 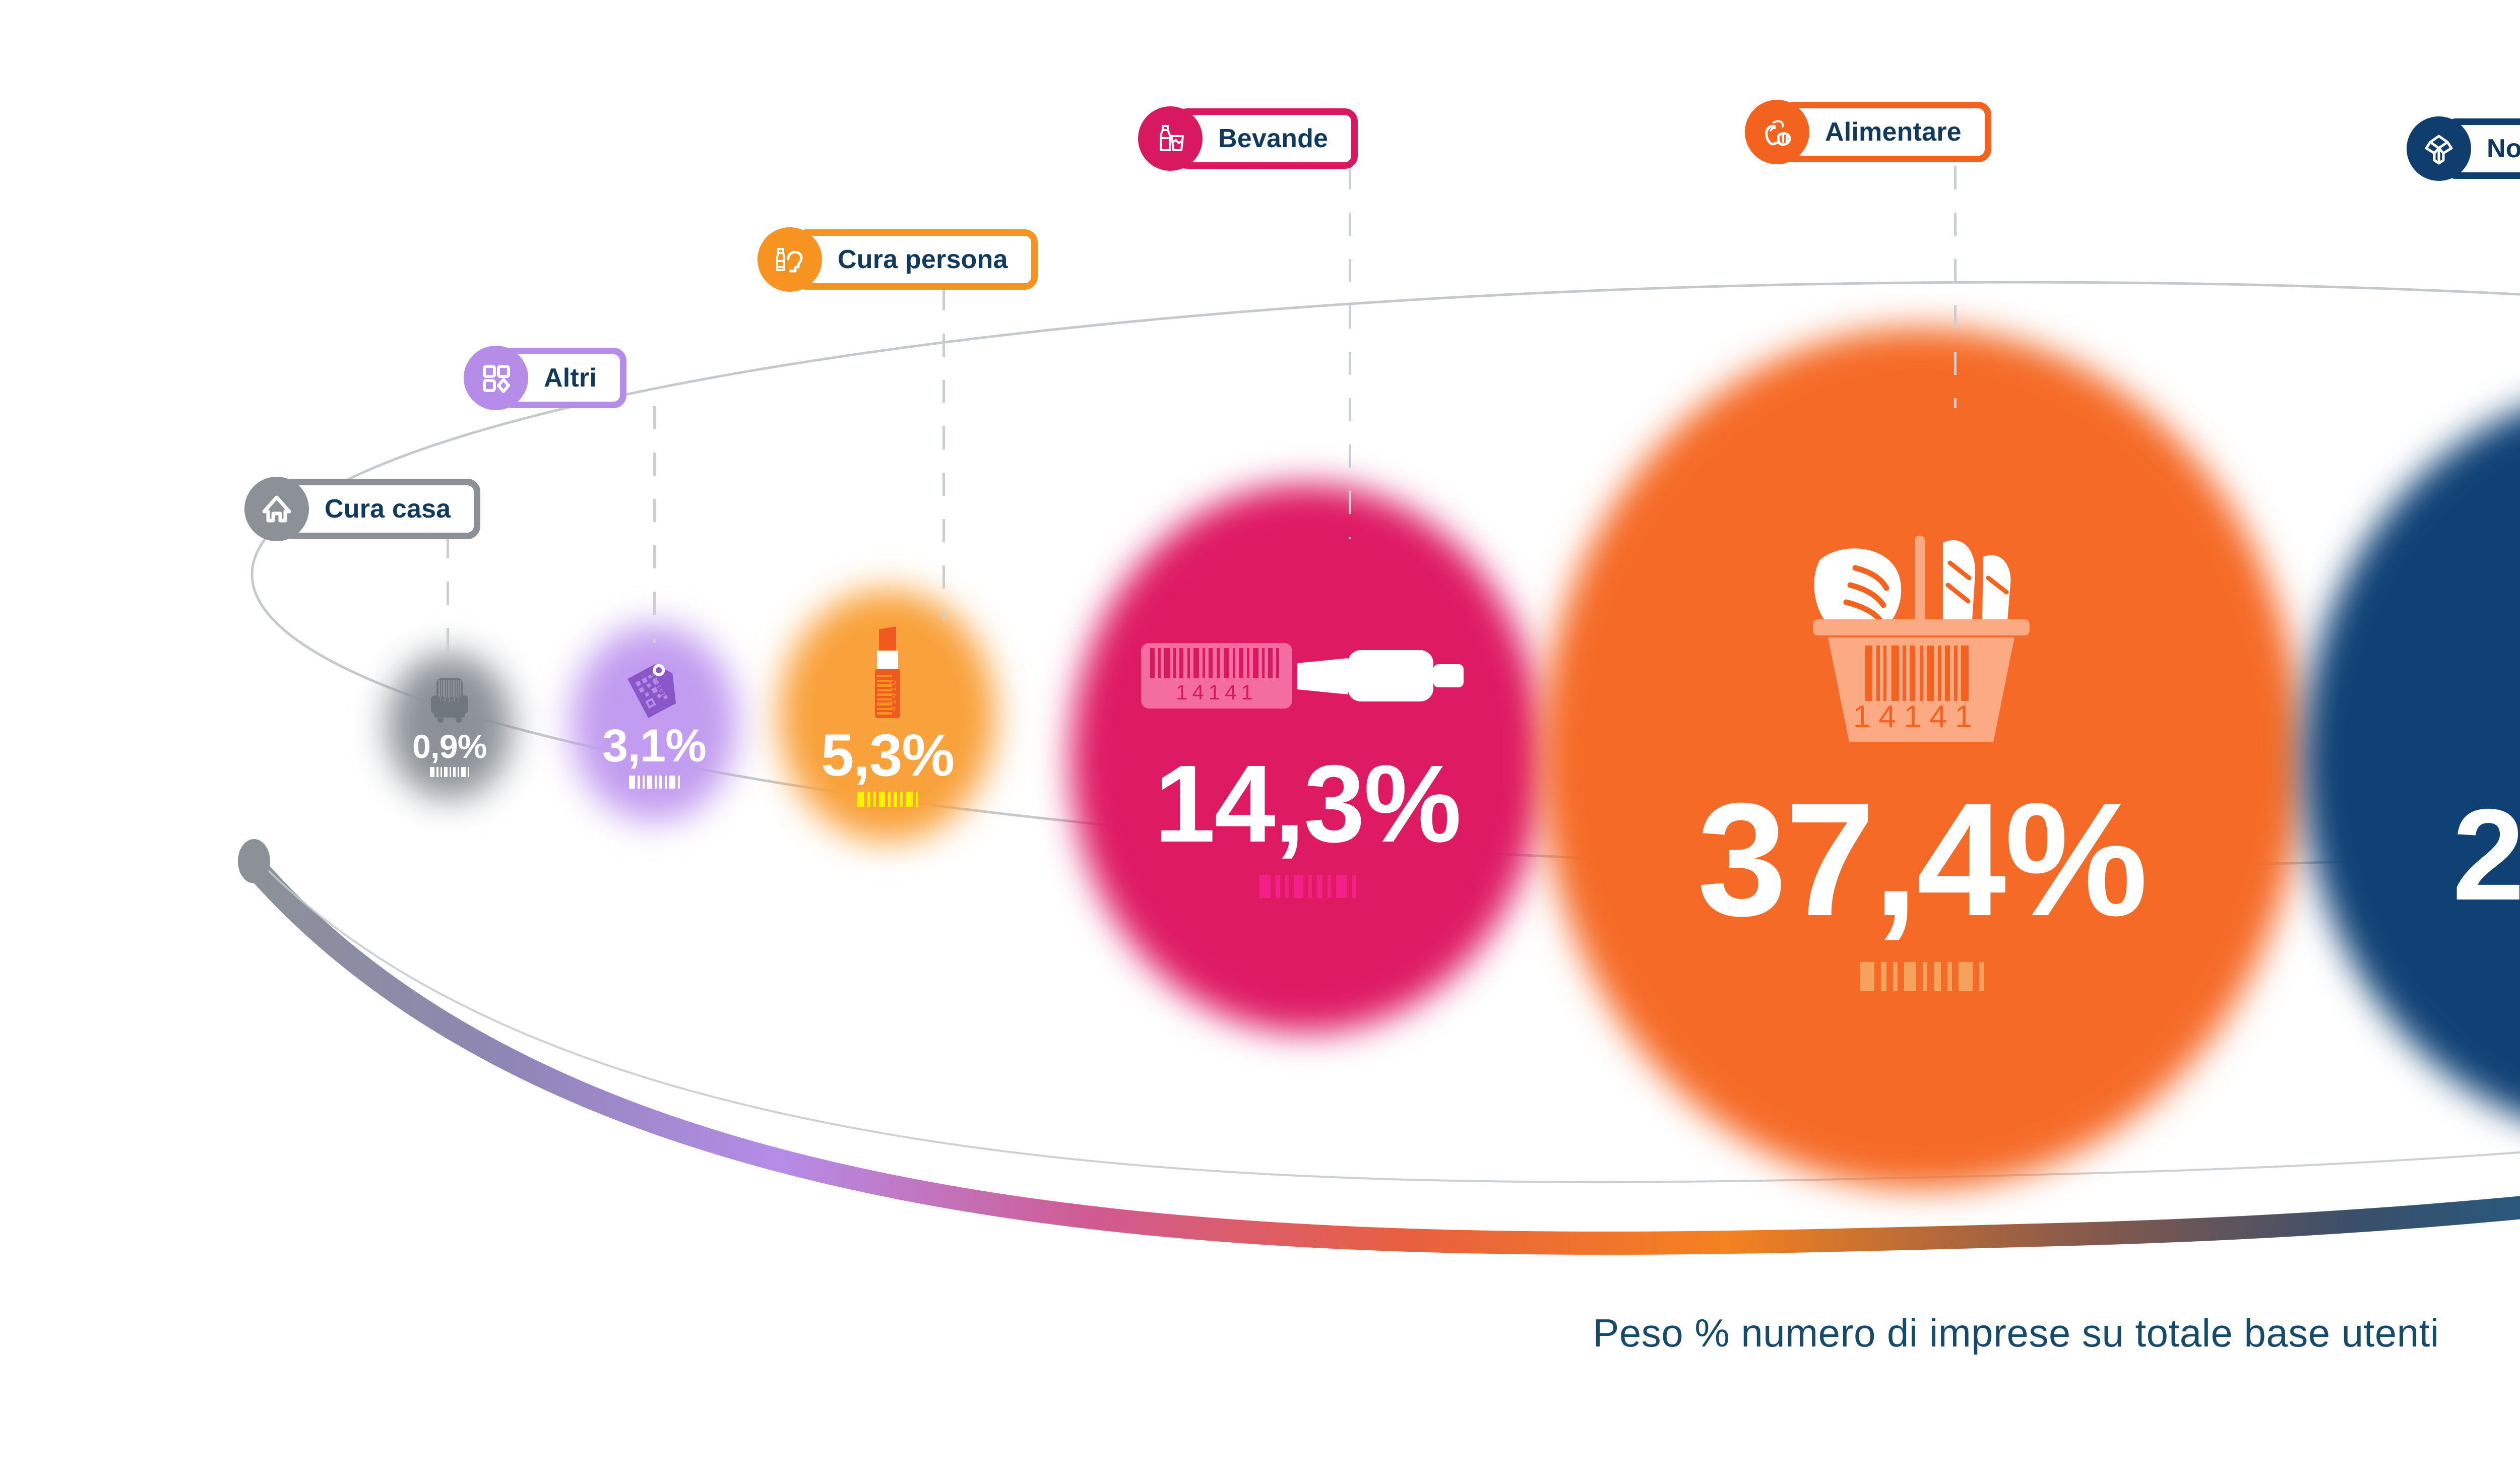 I want to click on price-tag-qr-icon: 141015, so click(x=654, y=690).